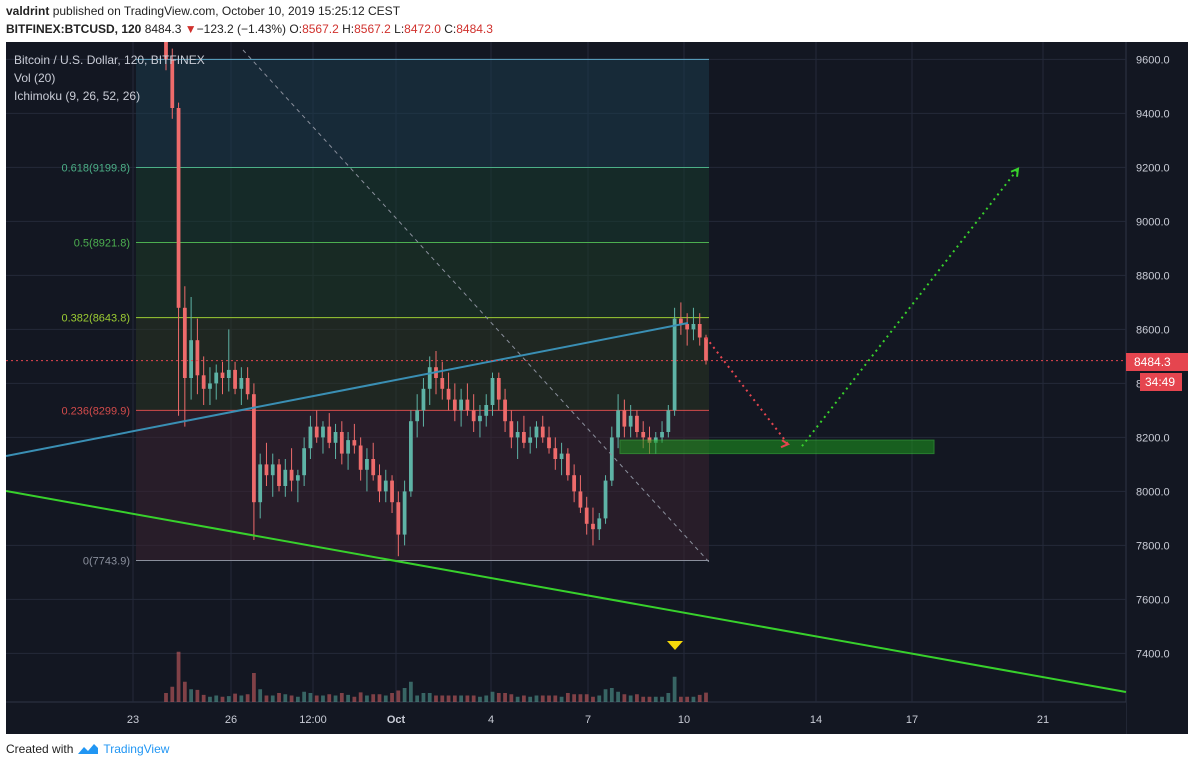 The height and width of the screenshot is (768, 1194). Describe the element at coordinates (1153, 168) in the screenshot. I see `price-tick-label: 9200.0` at that location.